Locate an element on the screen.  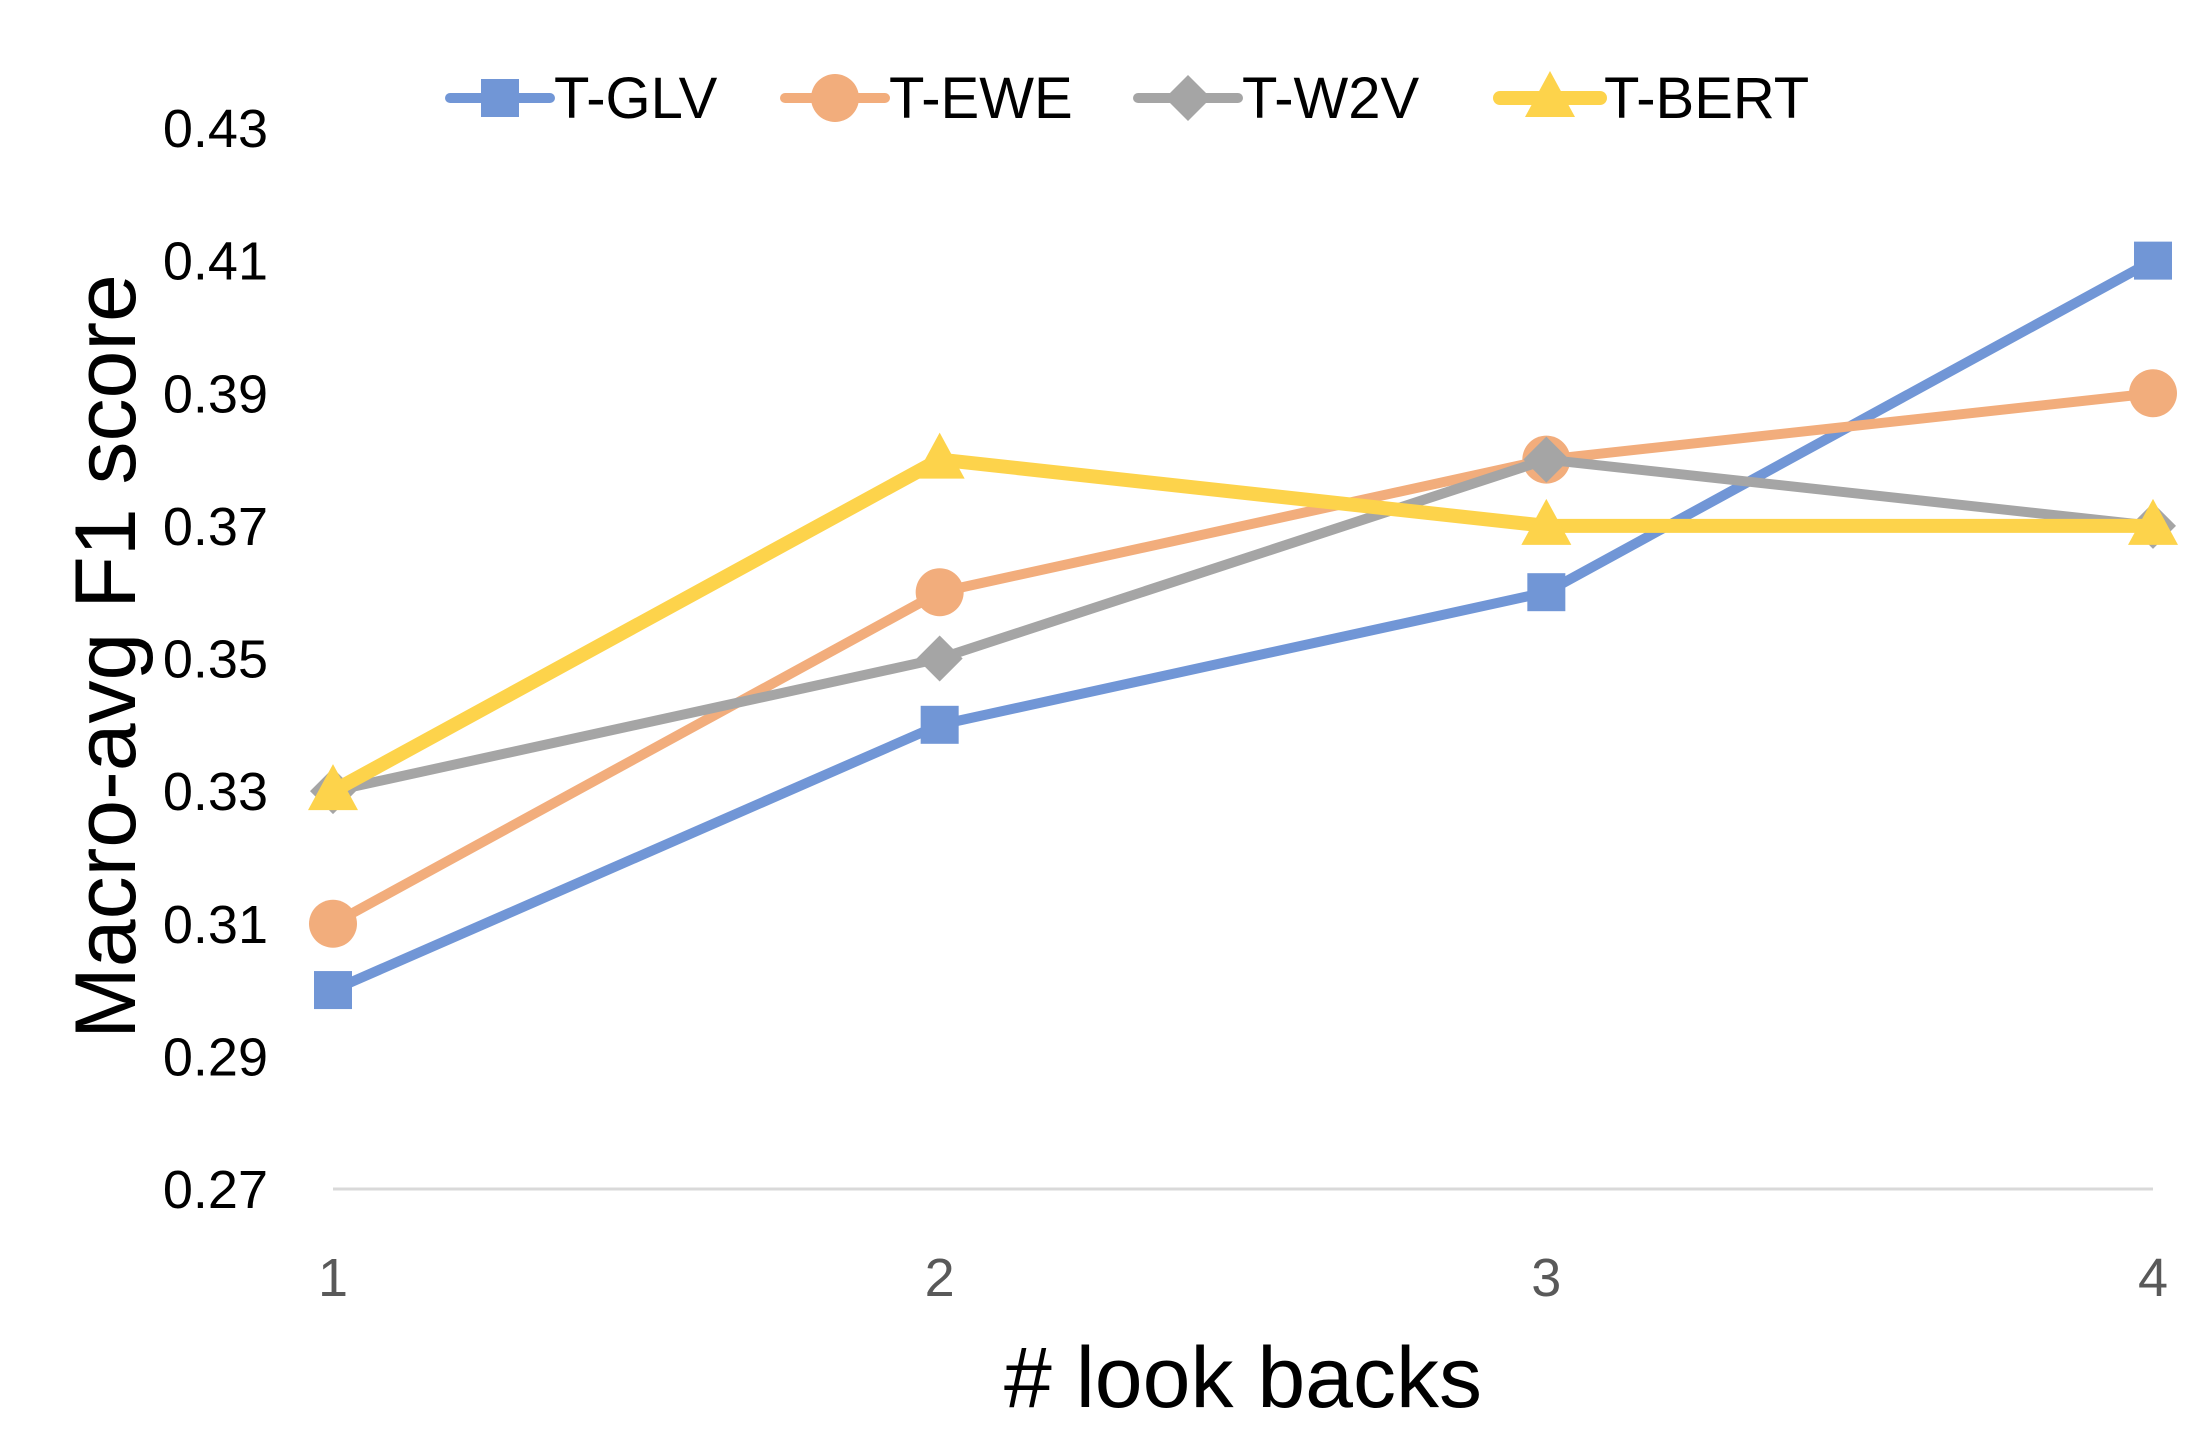
y-axis-title: Macro-avg F1 score is located at coordinates (106, 656).